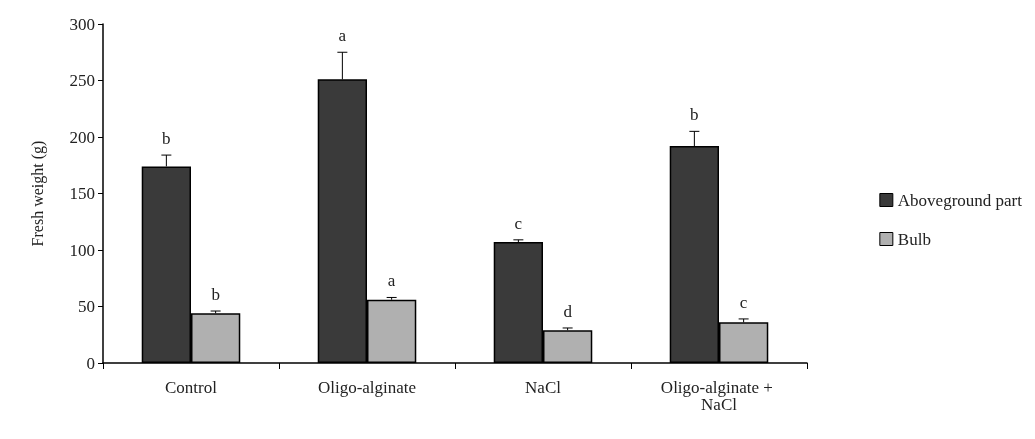  What do you see at coordinates (86, 306) in the screenshot?
I see `y-tick-label: 50` at bounding box center [86, 306].